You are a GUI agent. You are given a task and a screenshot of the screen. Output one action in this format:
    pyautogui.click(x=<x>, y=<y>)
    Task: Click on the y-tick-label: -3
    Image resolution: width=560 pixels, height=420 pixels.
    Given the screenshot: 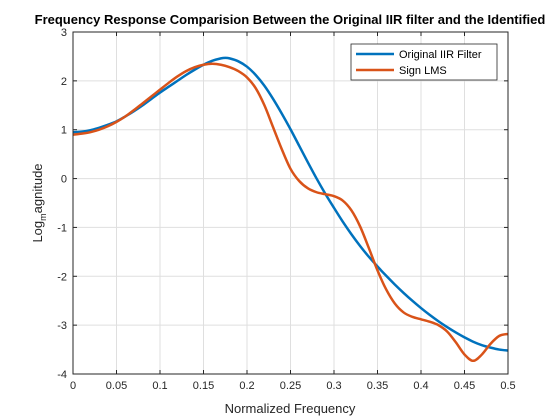 What is the action you would take?
    pyautogui.click(x=62, y=326)
    